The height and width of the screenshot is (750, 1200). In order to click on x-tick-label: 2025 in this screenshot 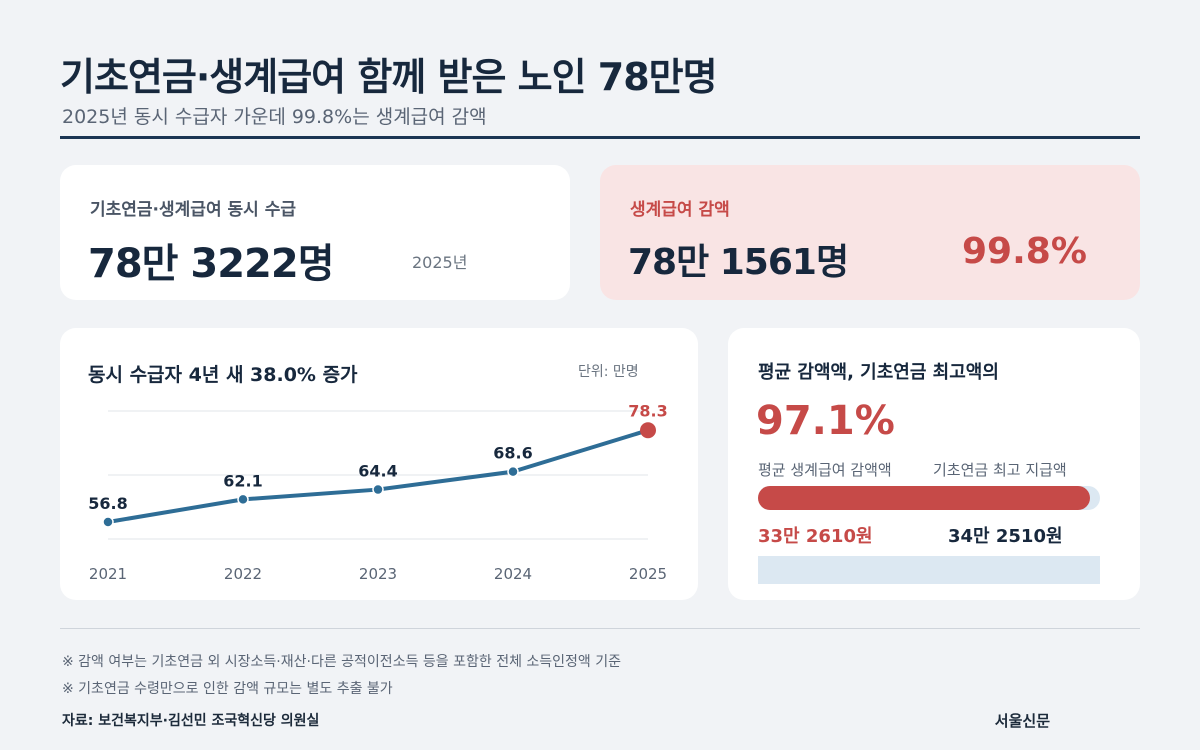, I will do `click(648, 574)`.